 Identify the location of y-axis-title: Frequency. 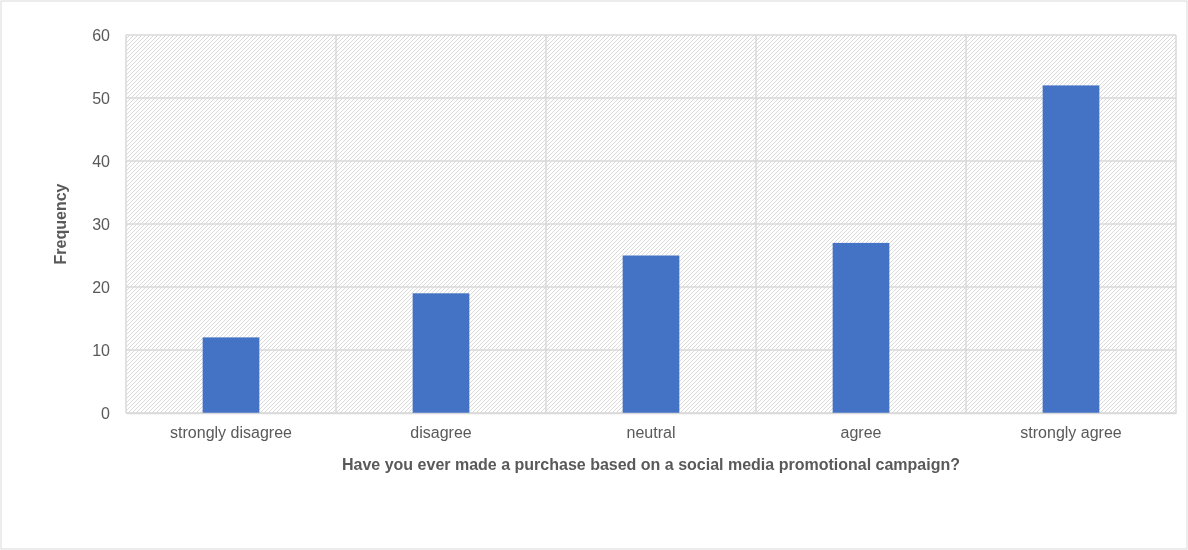
(60, 224).